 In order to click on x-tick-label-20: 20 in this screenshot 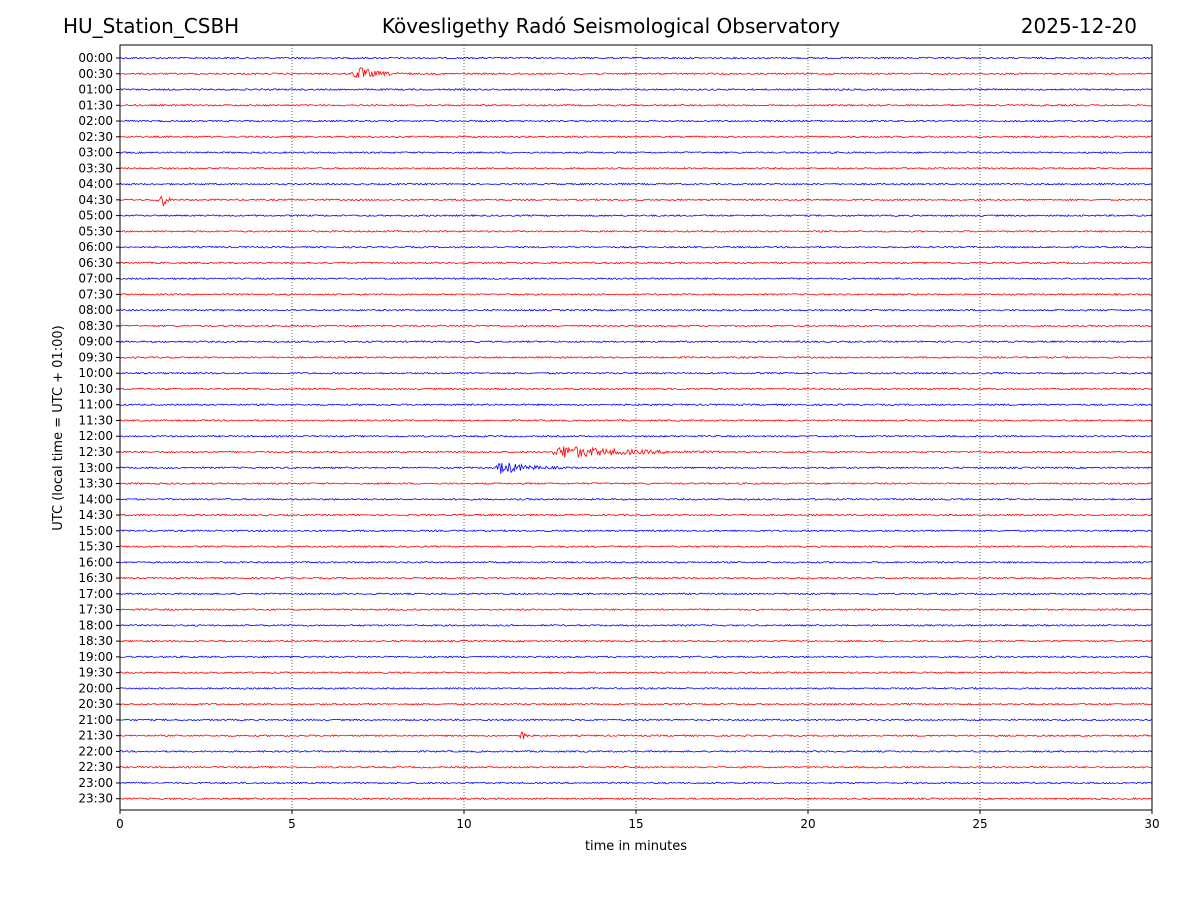, I will do `click(807, 824)`.